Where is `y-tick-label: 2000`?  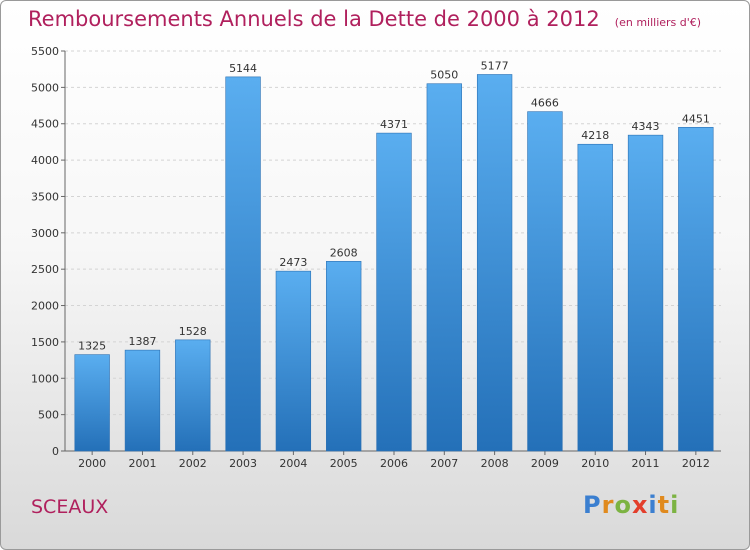 y-tick-label: 2000 is located at coordinates (45, 306).